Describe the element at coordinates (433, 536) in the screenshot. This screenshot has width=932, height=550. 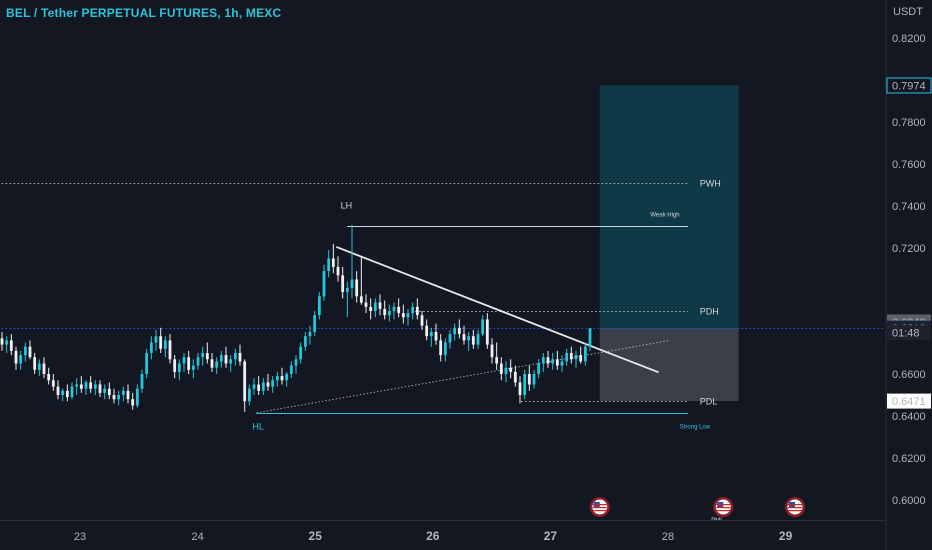
I see `time-axis: 23 24 25 26 27 28 29` at that location.